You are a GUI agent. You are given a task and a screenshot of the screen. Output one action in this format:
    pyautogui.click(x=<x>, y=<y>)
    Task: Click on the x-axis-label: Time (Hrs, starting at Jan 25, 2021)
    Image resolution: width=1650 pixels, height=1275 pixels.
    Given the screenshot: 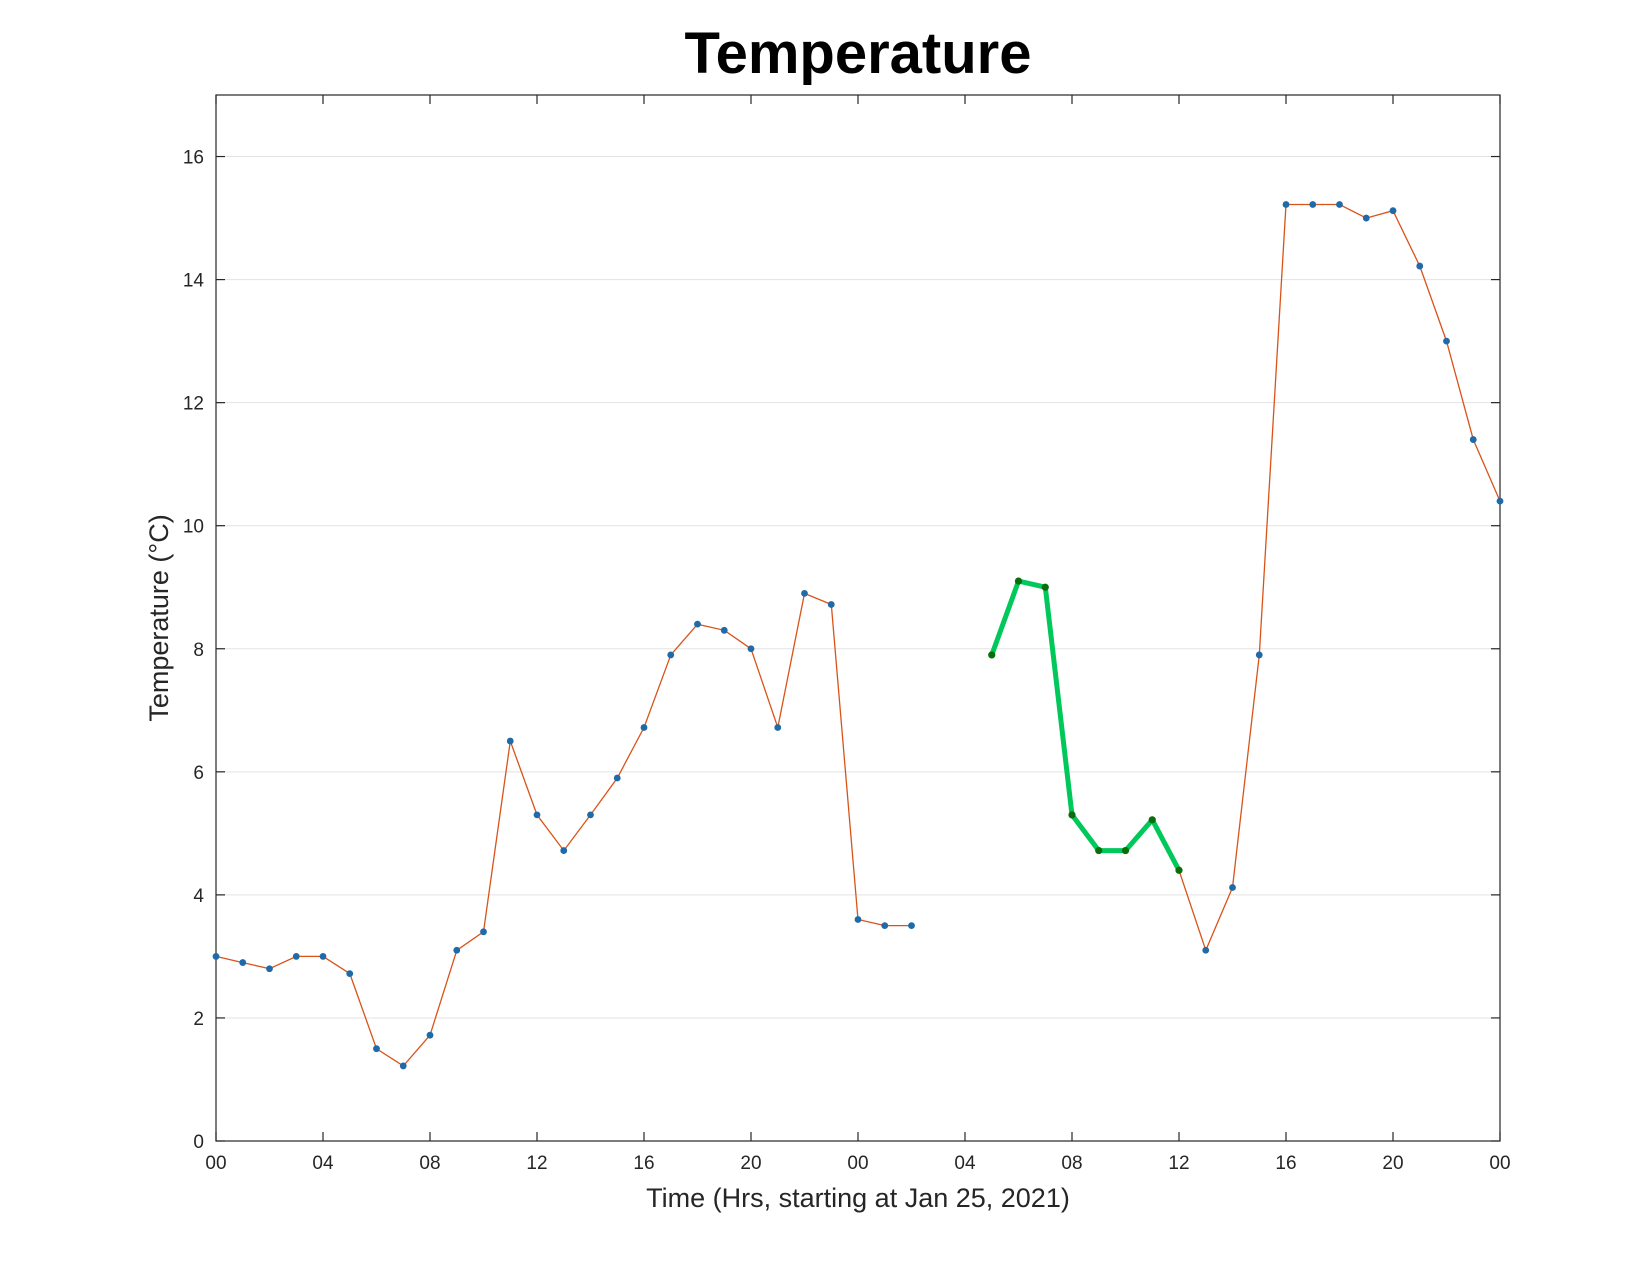 What is the action you would take?
    pyautogui.click(x=858, y=1198)
    